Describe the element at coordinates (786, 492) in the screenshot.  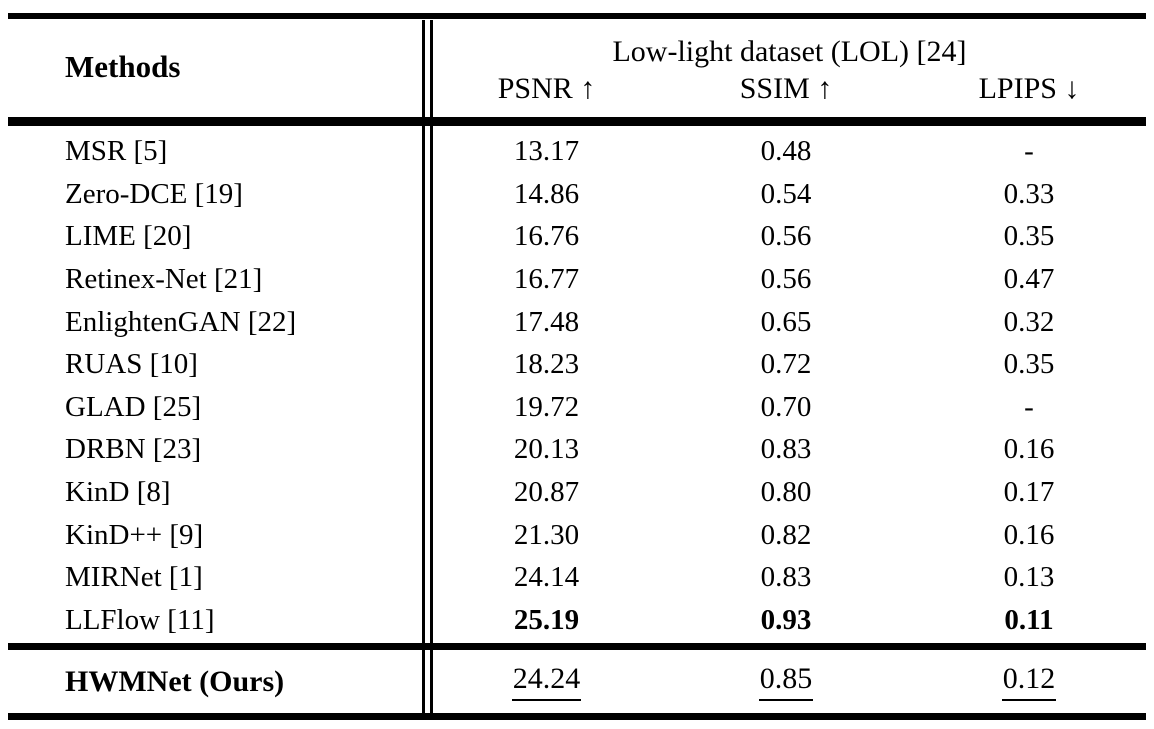
I see `ssim-cell: 0.80` at that location.